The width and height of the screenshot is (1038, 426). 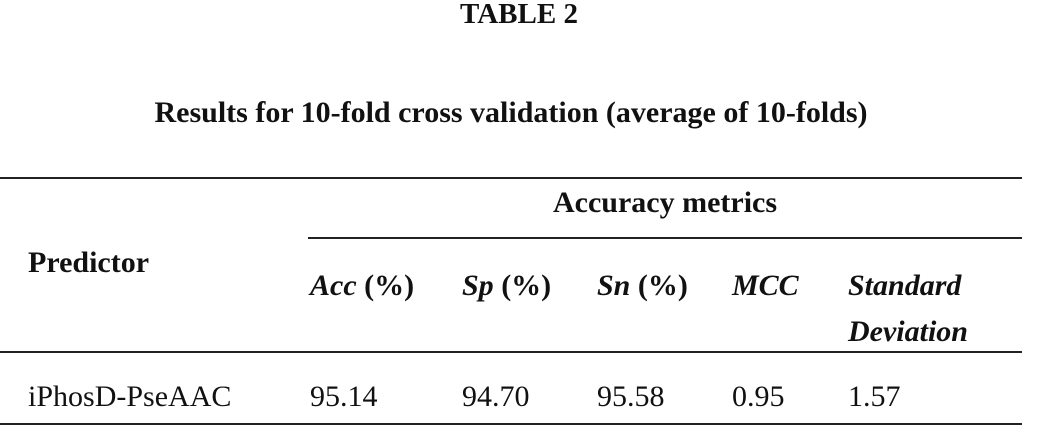 I want to click on column-name: Acc, so click(x=333, y=285).